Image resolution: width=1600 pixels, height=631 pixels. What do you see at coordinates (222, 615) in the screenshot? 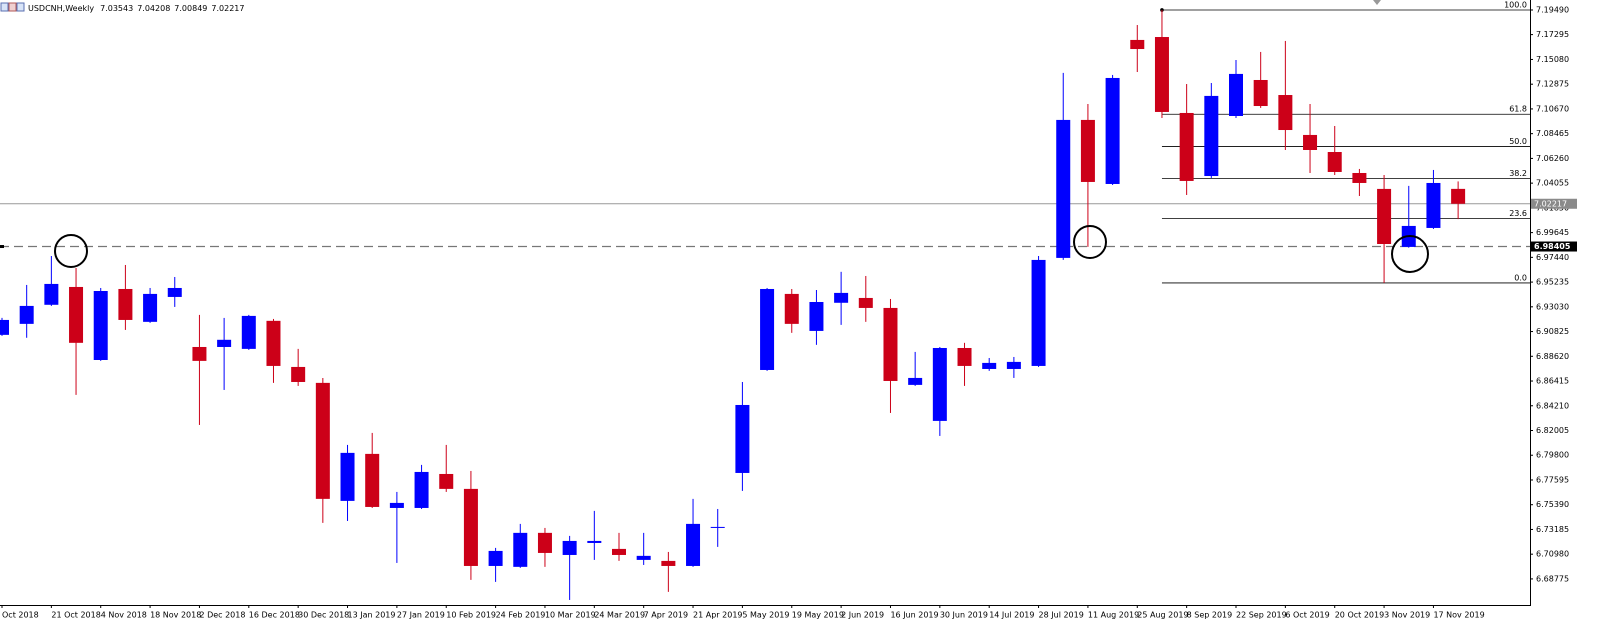
I see `x-tick-label: 2 Dec 2018` at bounding box center [222, 615].